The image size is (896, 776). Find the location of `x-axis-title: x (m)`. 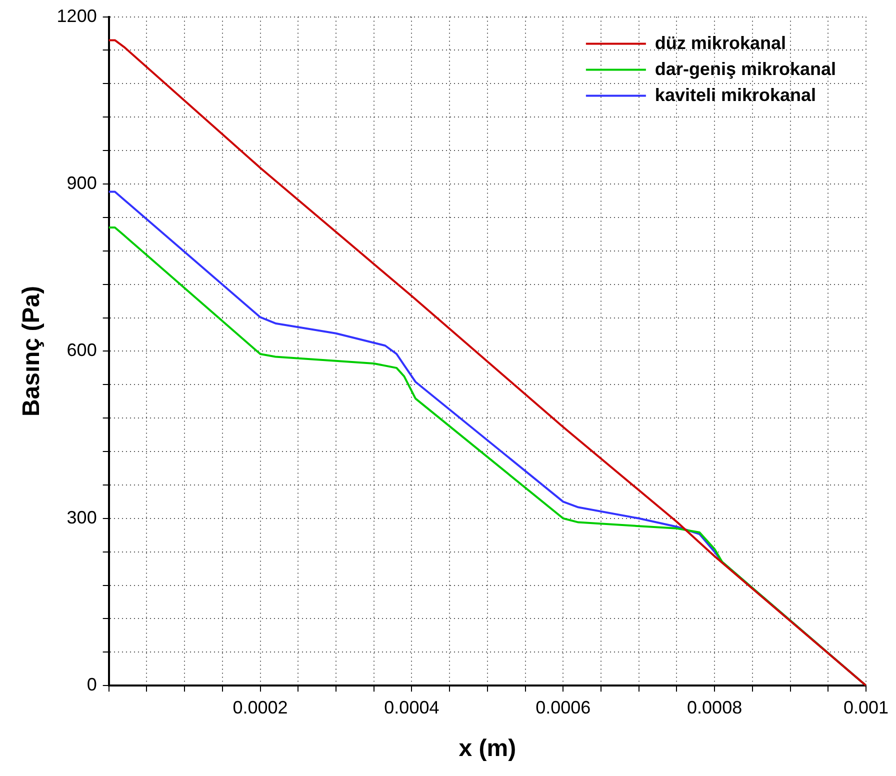

x-axis-title: x (m) is located at coordinates (487, 748).